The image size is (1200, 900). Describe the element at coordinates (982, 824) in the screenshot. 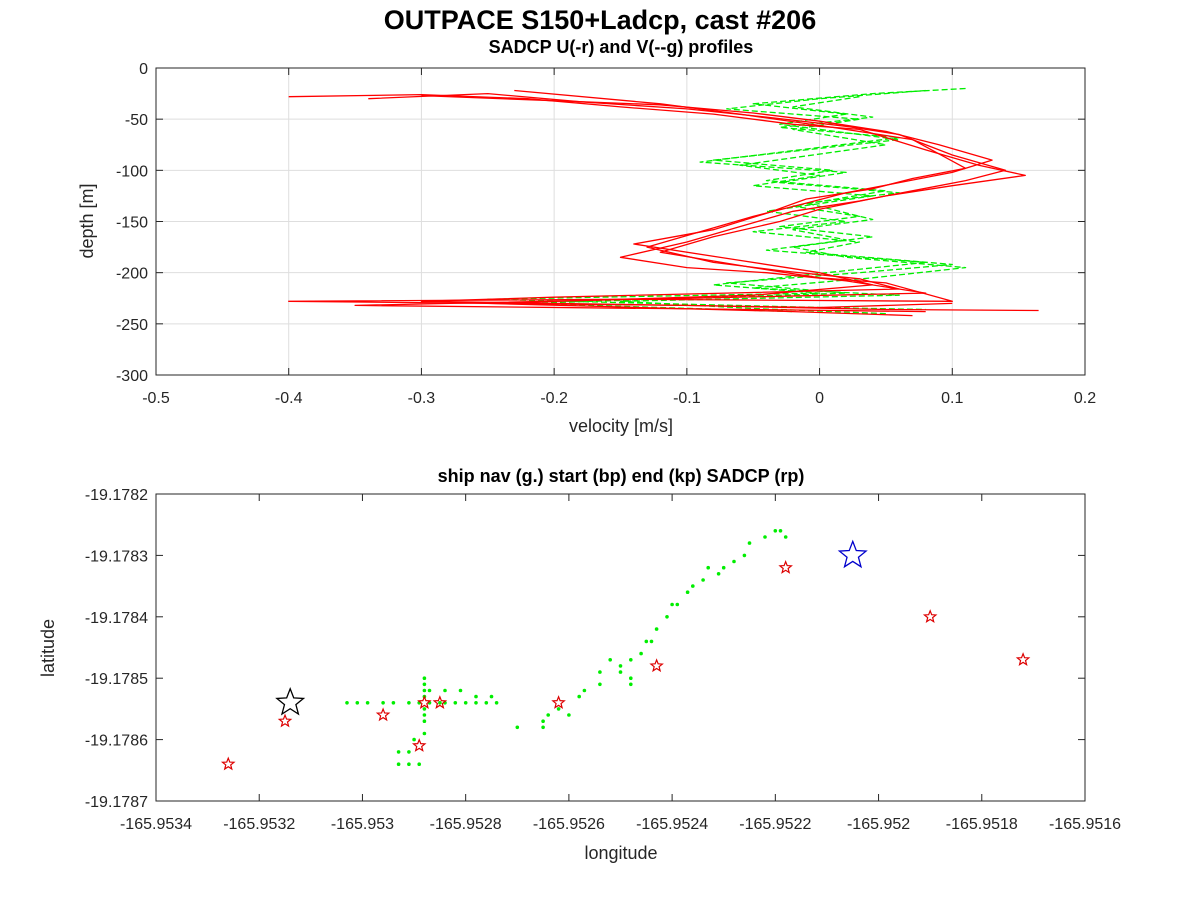

I see `nav-x-tick-label: -165.9518` at that location.